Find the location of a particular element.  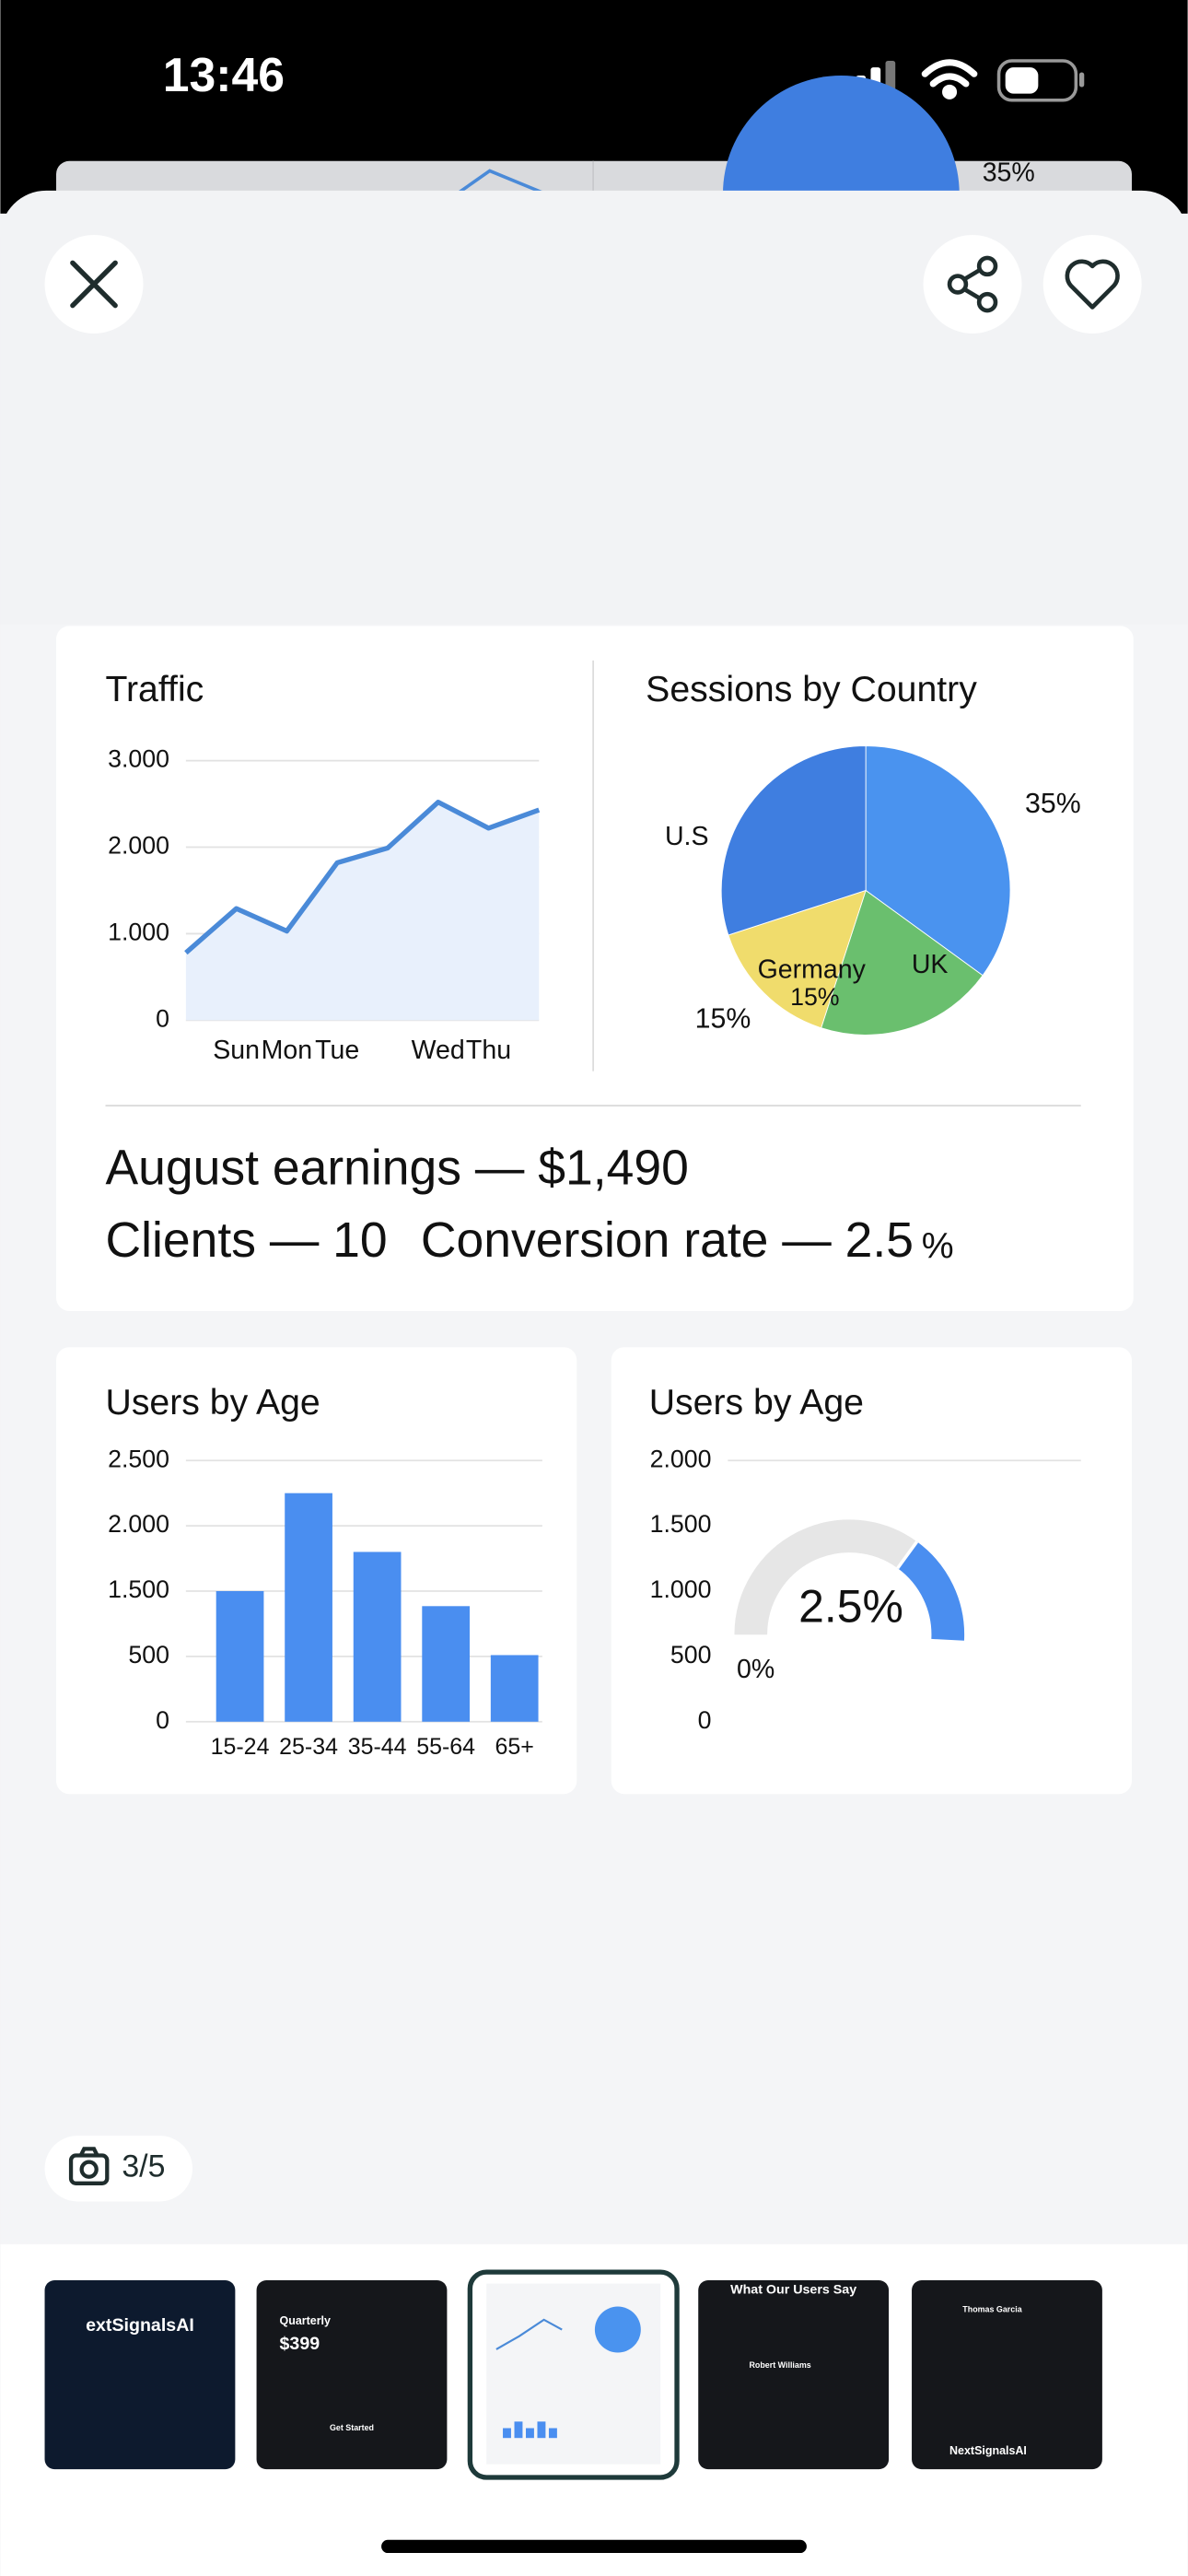

thumbnail: extSignalsAI is located at coordinates (140, 2375).